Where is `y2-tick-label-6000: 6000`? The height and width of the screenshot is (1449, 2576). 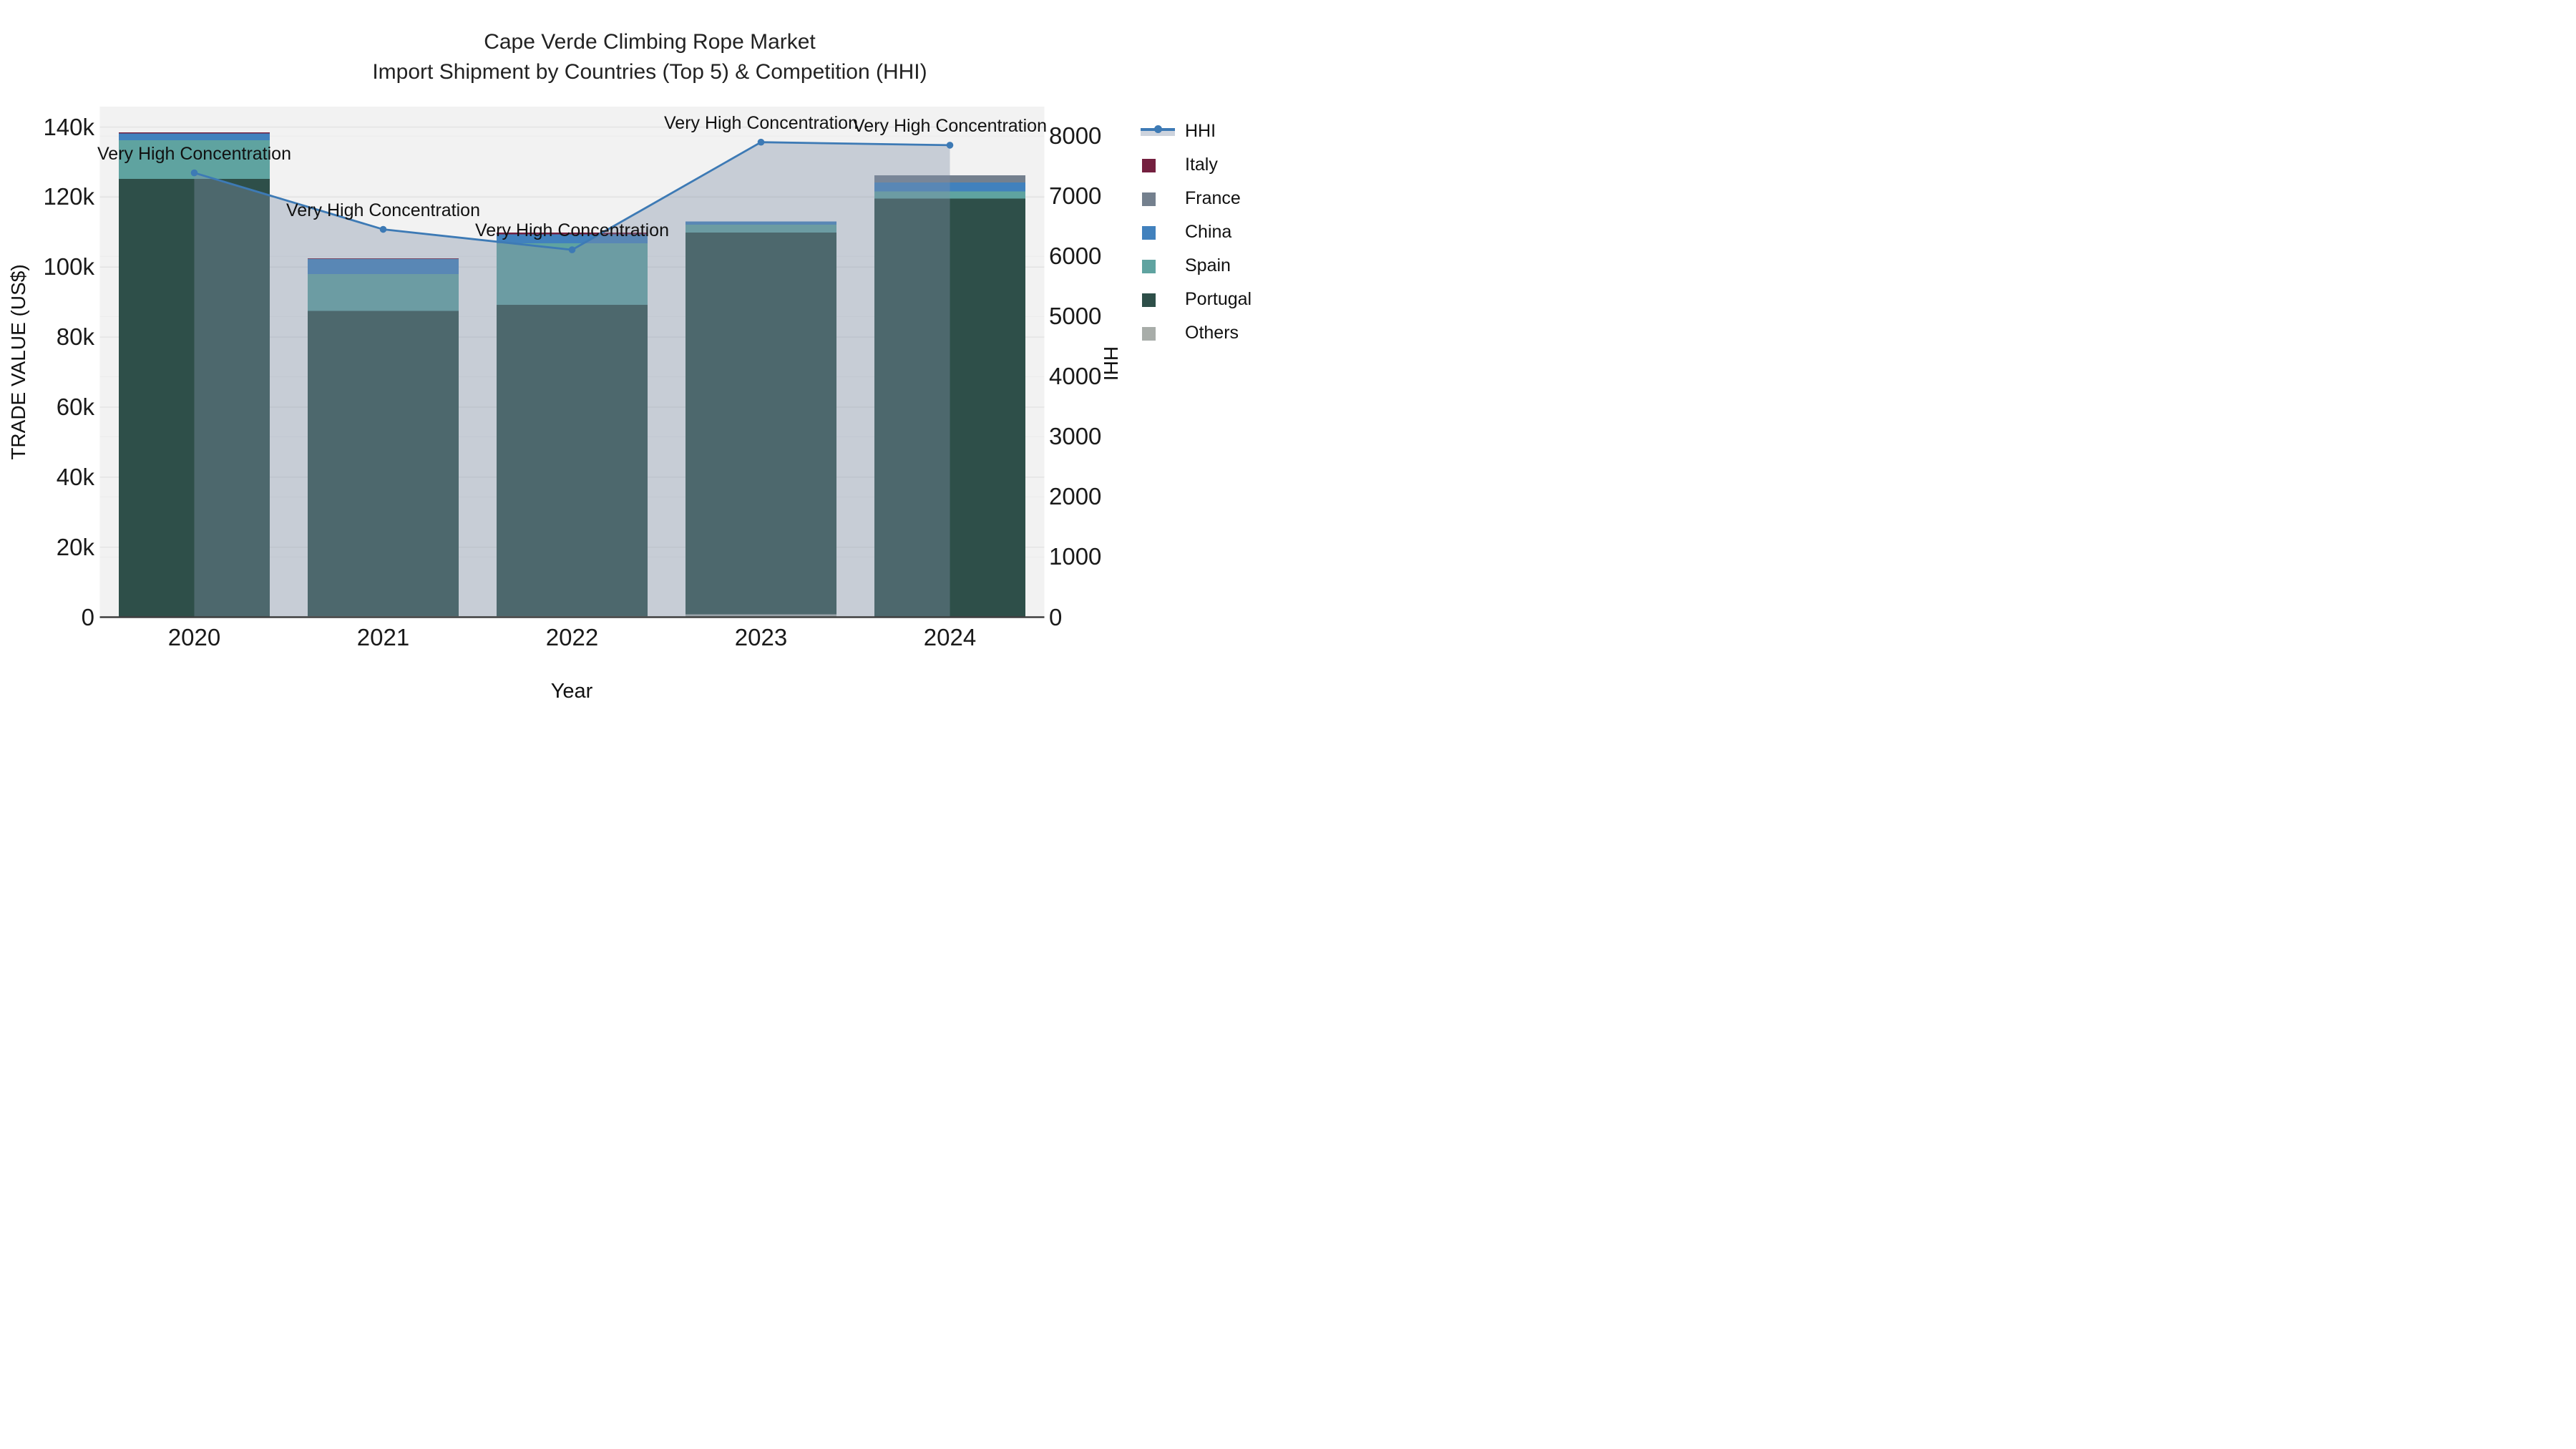 y2-tick-label-6000: 6000 is located at coordinates (1075, 256).